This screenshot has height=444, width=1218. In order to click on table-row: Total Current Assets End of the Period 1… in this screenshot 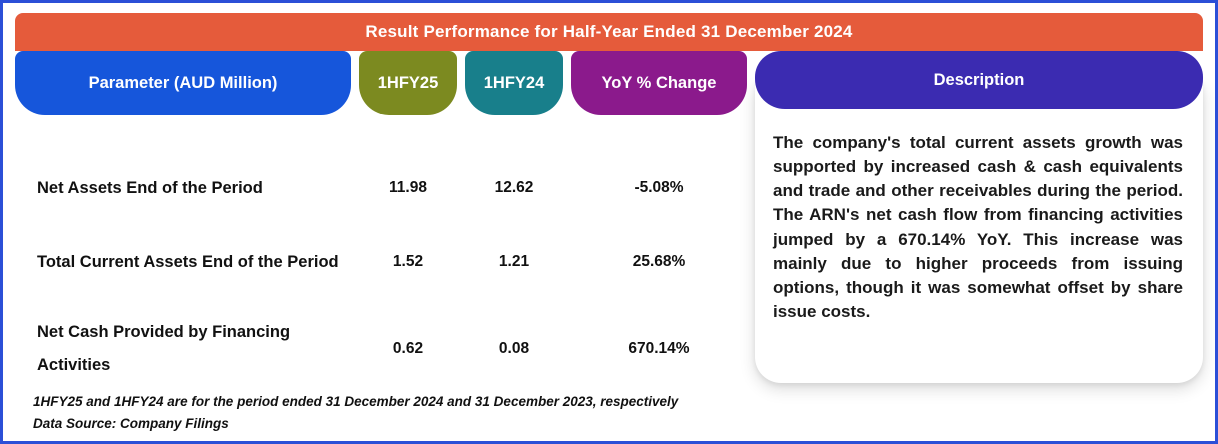, I will do `click(381, 262)`.